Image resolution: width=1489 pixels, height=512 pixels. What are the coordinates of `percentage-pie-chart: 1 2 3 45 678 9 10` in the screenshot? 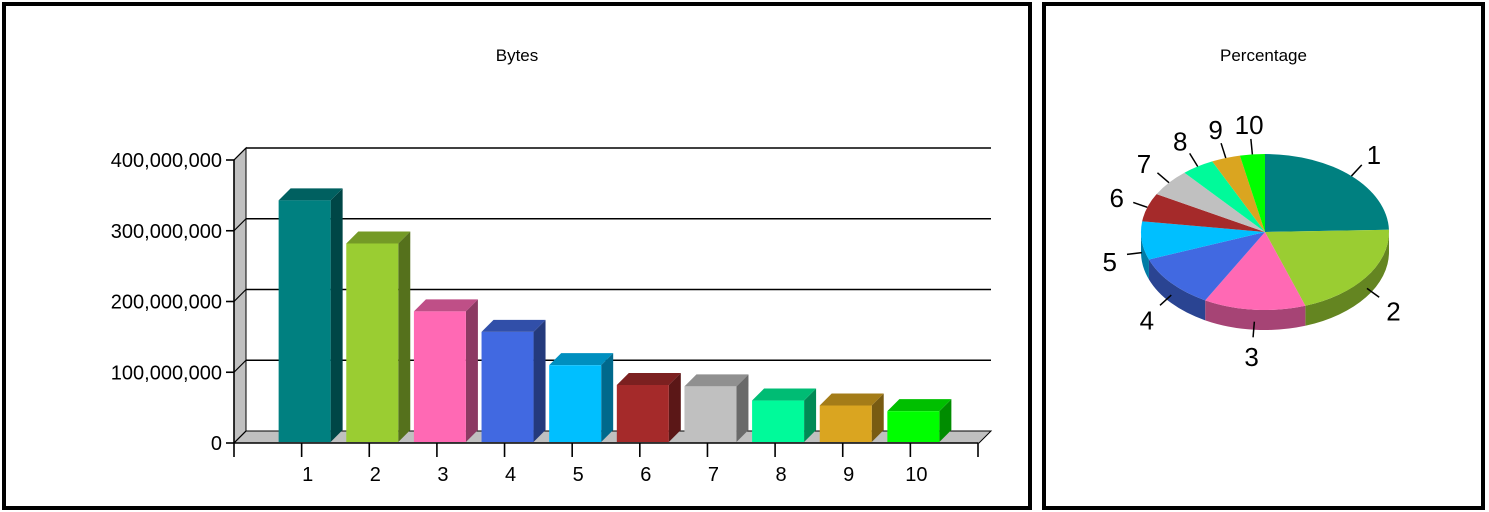 It's located at (1251, 241).